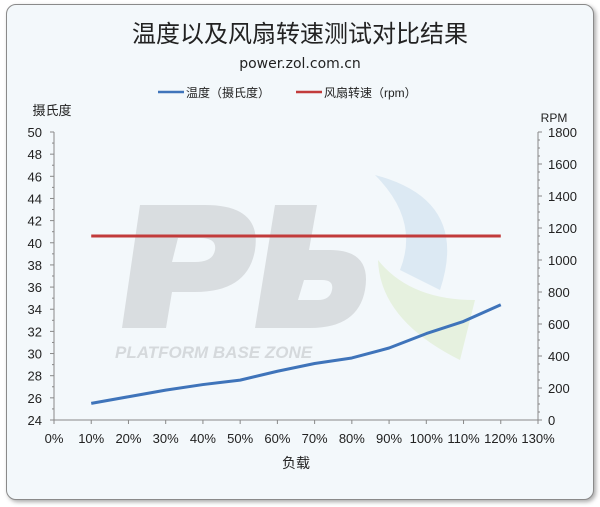 The width and height of the screenshot is (600, 507). Describe the element at coordinates (35, 420) in the screenshot. I see `y-tick-label: 24` at that location.